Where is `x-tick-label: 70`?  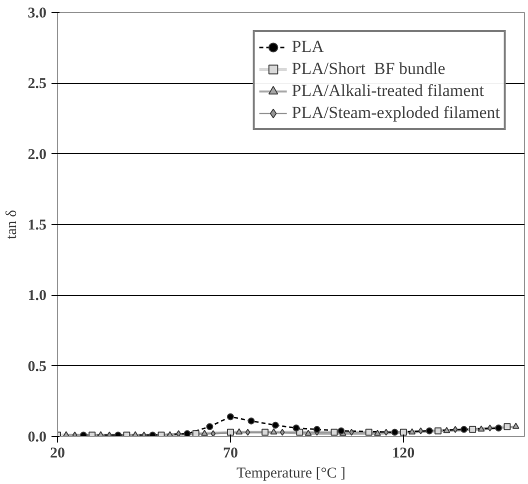
x-tick-label: 70 is located at coordinates (230, 454).